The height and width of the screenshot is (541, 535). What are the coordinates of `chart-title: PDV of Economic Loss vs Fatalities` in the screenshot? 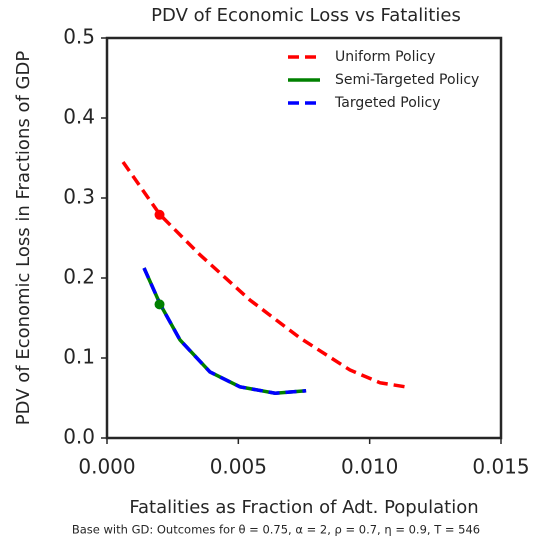 It's located at (306, 15).